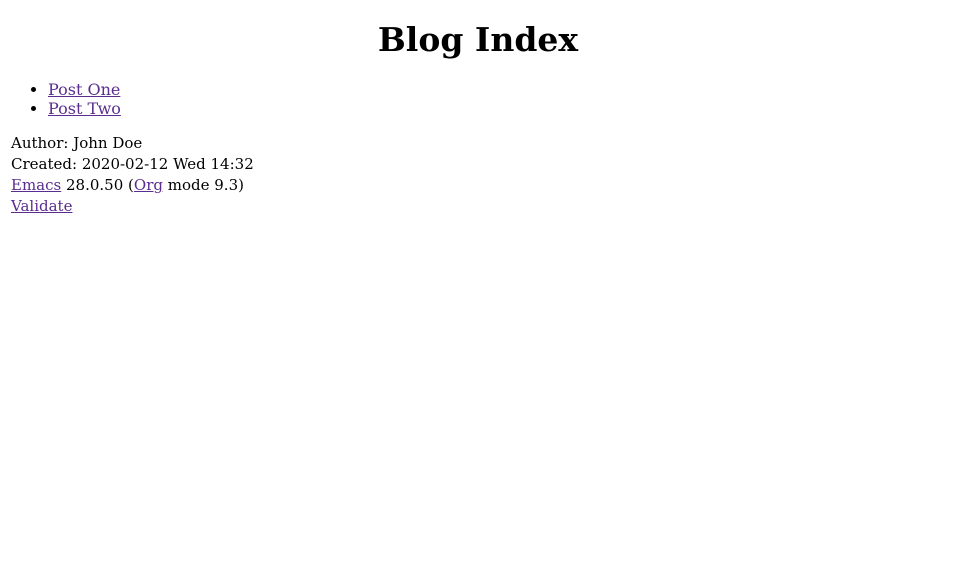  I want to click on emacs-link: Emacs, so click(36, 185).